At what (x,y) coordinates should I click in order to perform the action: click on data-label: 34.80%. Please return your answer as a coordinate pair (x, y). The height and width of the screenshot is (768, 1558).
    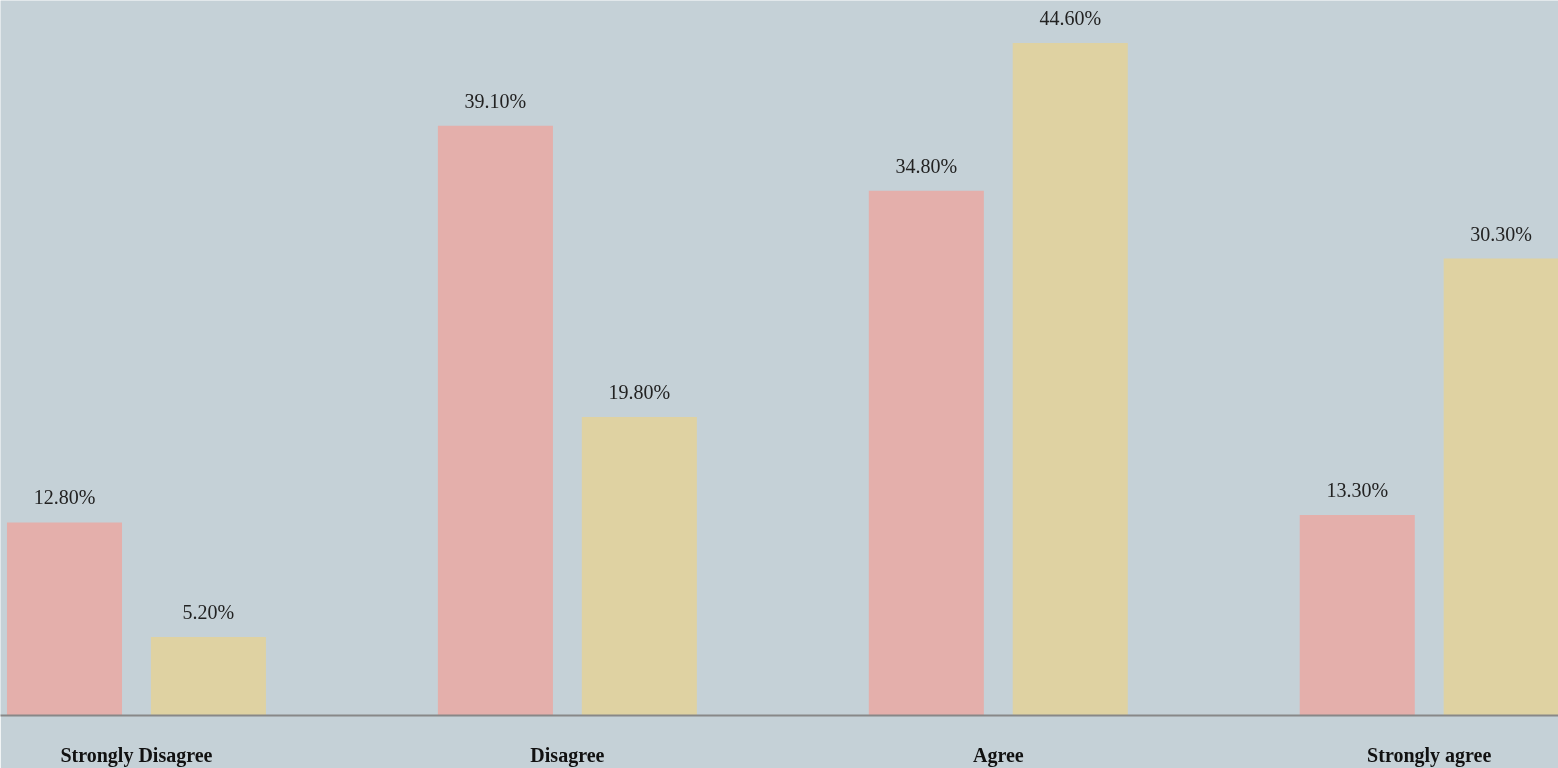
    Looking at the image, I should click on (926, 165).